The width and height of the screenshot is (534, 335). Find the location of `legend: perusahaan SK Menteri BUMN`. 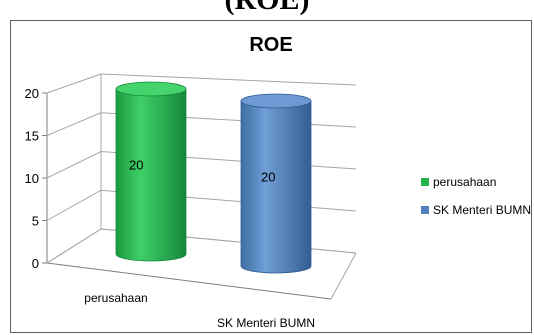

legend: perusahaan SK Menteri BUMN is located at coordinates (476, 196).